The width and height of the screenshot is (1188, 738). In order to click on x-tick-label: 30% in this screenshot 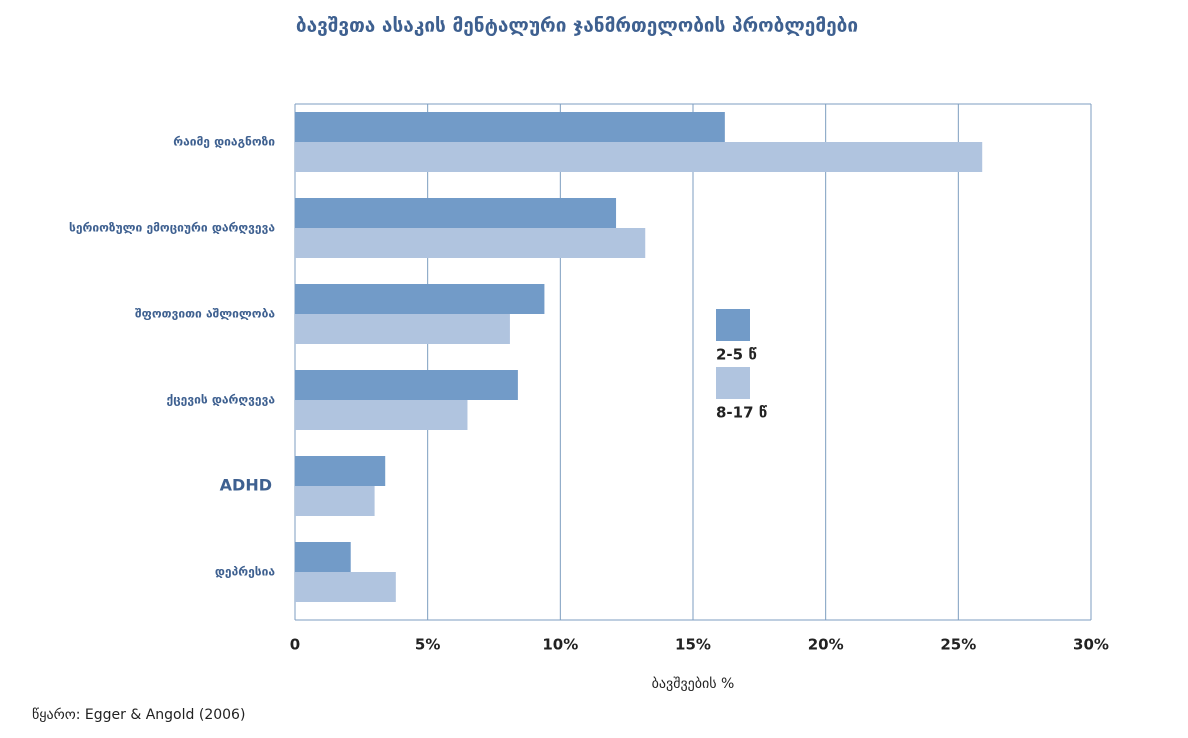, I will do `click(1091, 645)`.